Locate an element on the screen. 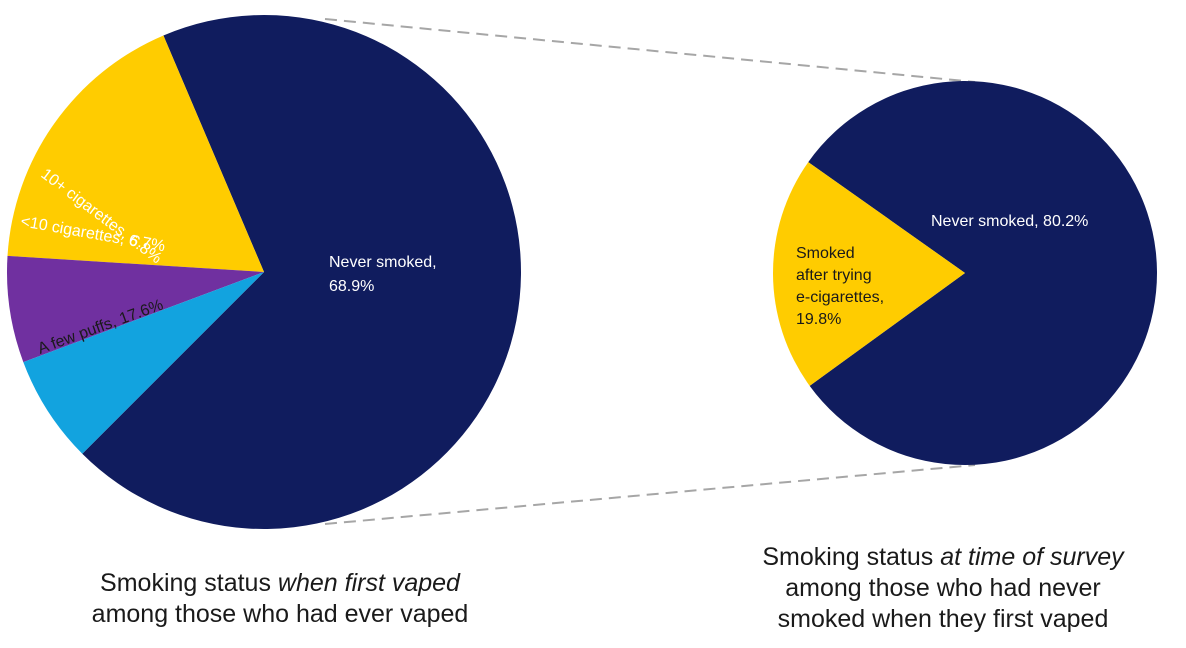 This screenshot has height=648, width=1186. caption-right-line1-emphasis: at time of survey is located at coordinates (1032, 557).